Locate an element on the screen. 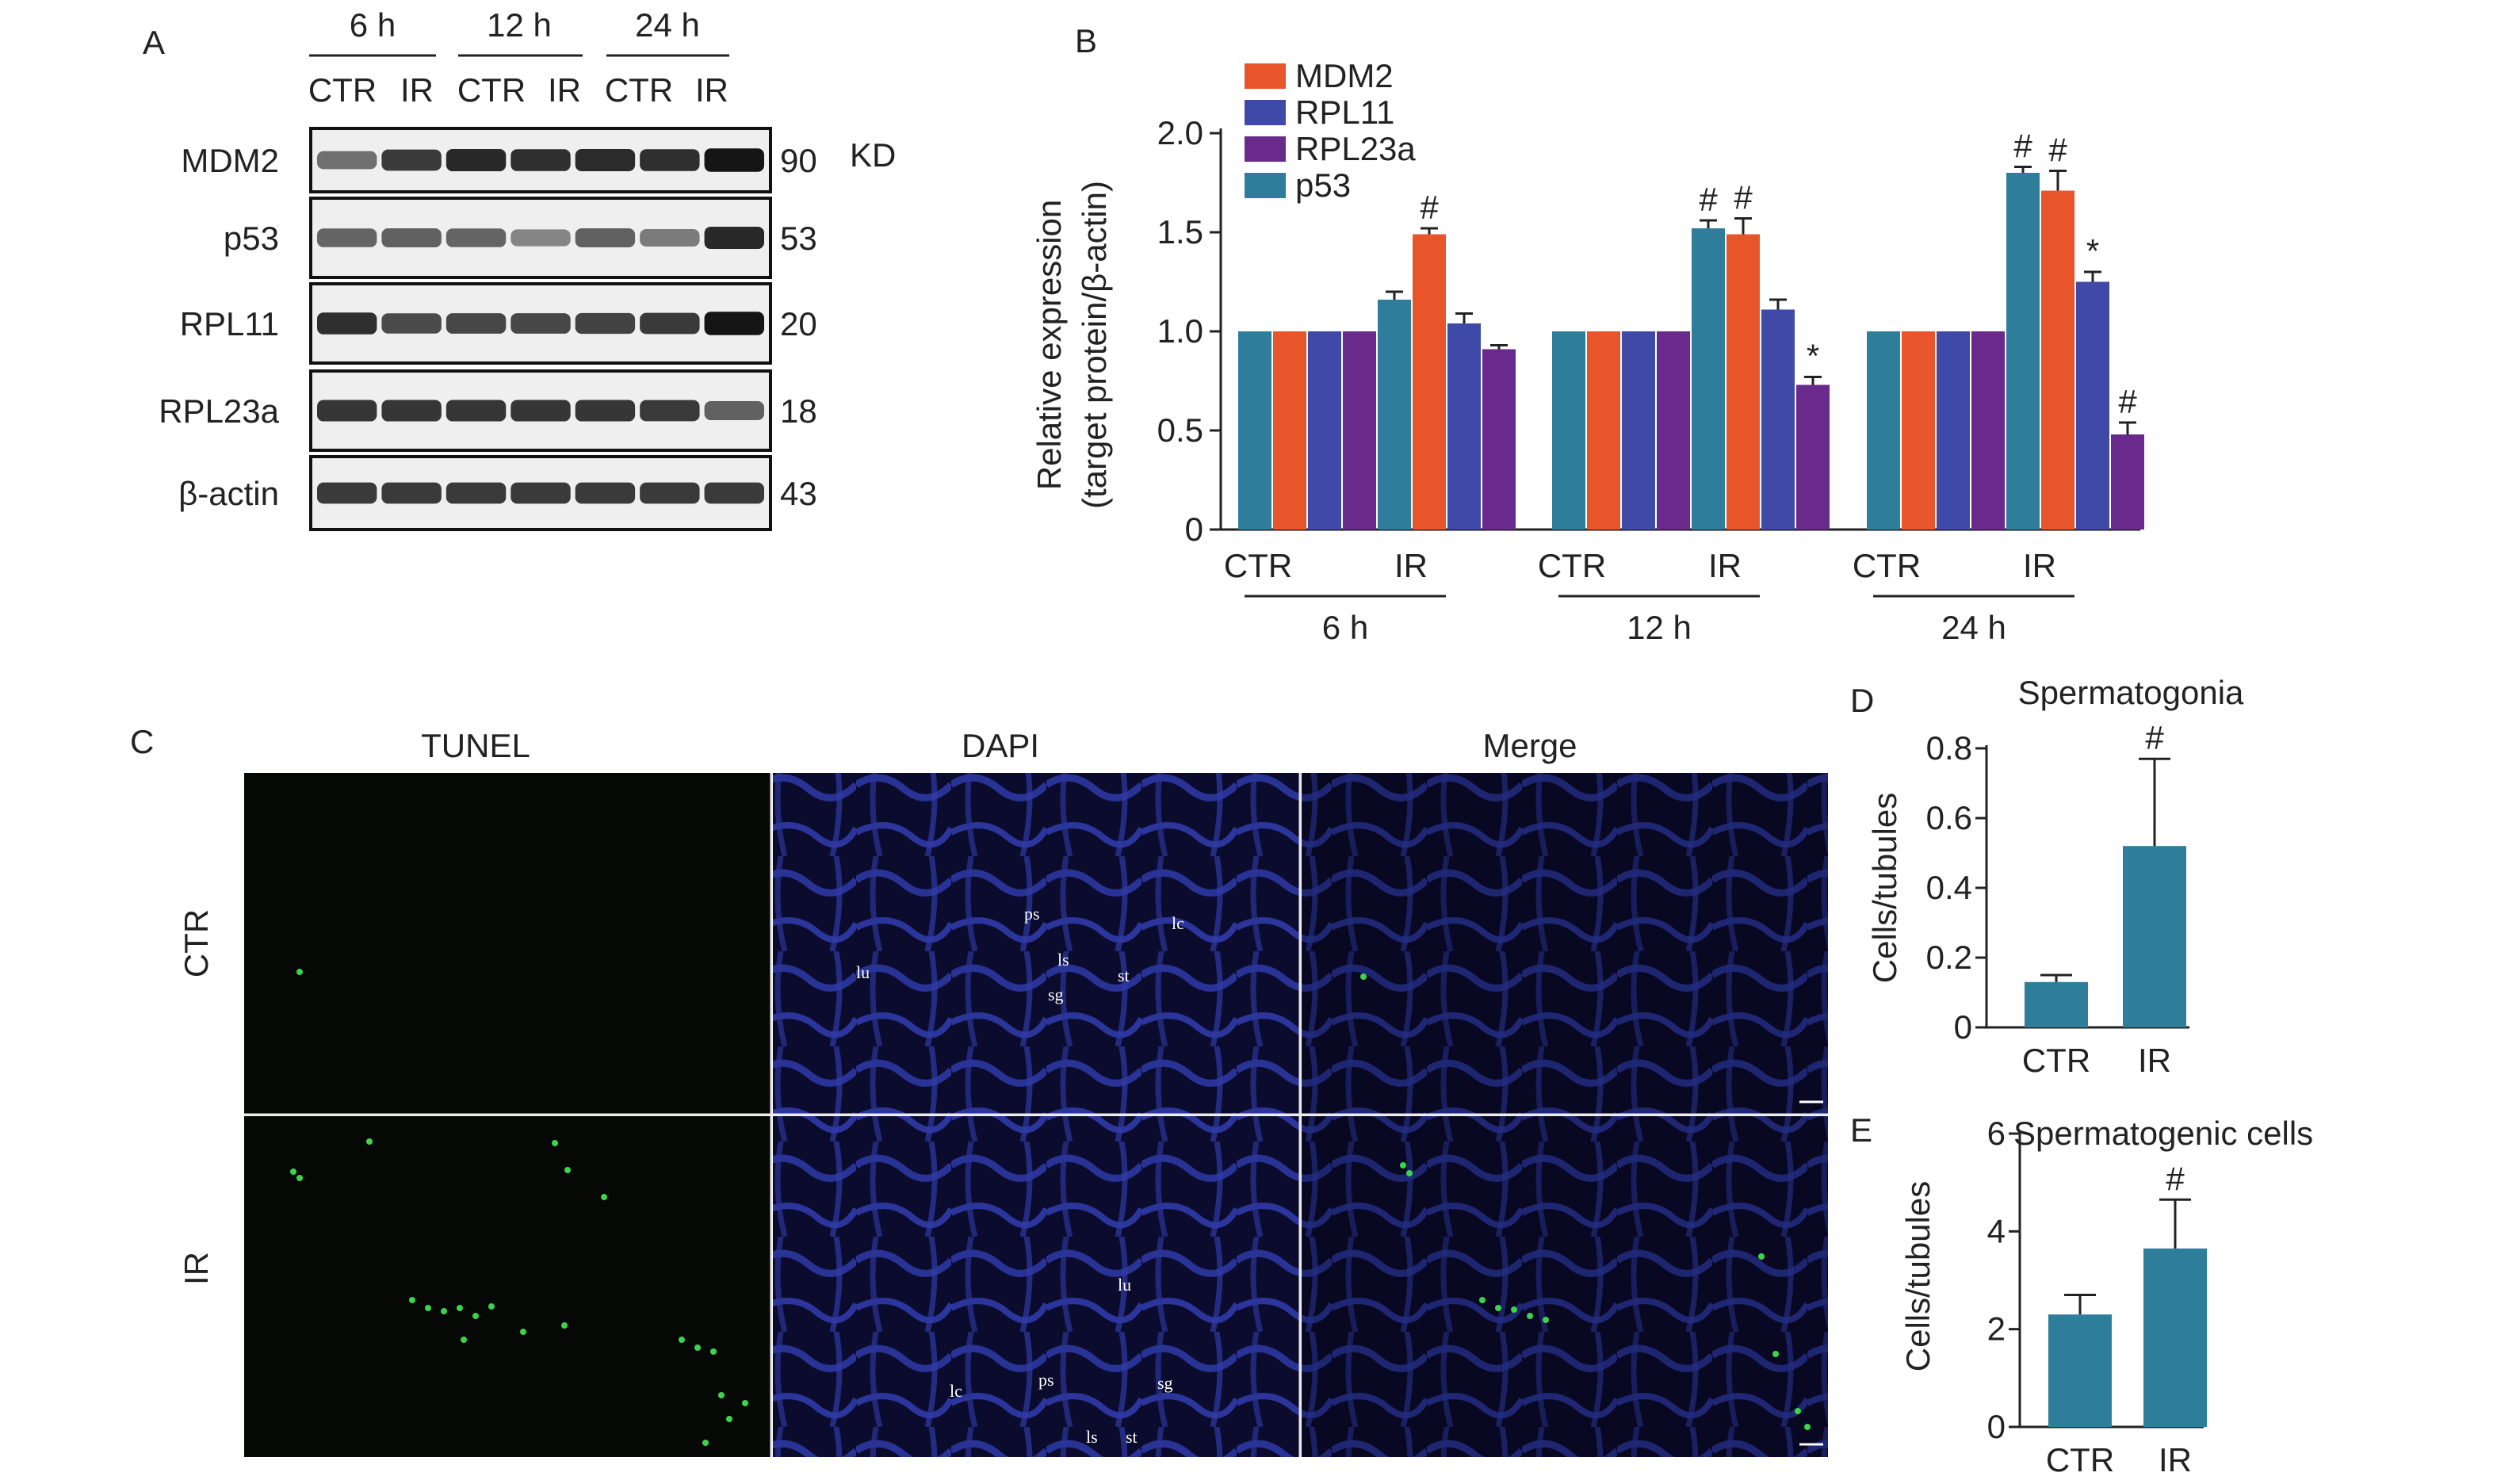 The image size is (2497, 1484). tunel-ir-image is located at coordinates (507, 1286).